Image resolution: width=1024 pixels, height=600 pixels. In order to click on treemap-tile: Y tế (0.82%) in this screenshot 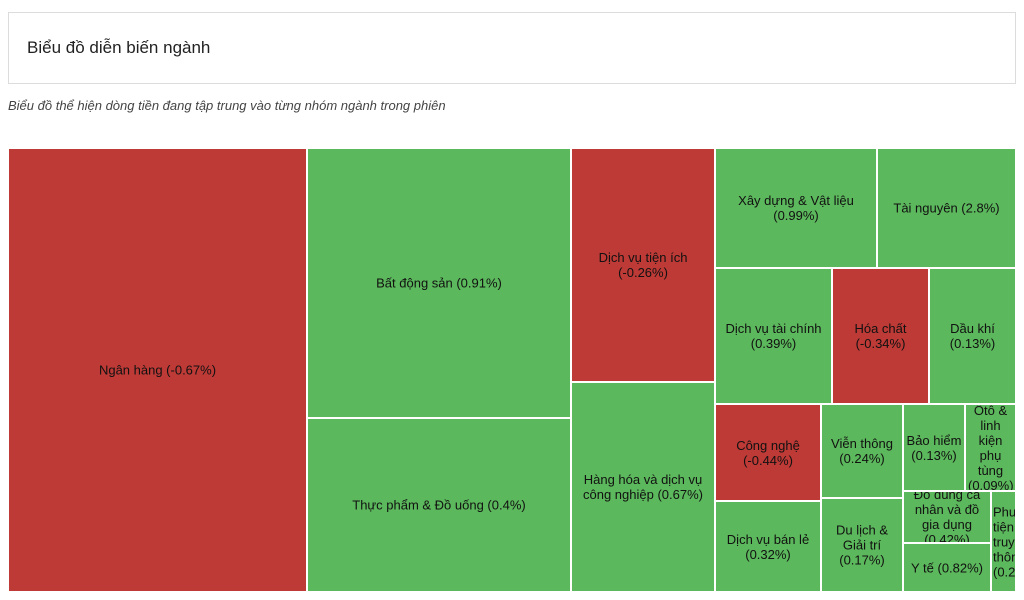, I will do `click(947, 567)`.